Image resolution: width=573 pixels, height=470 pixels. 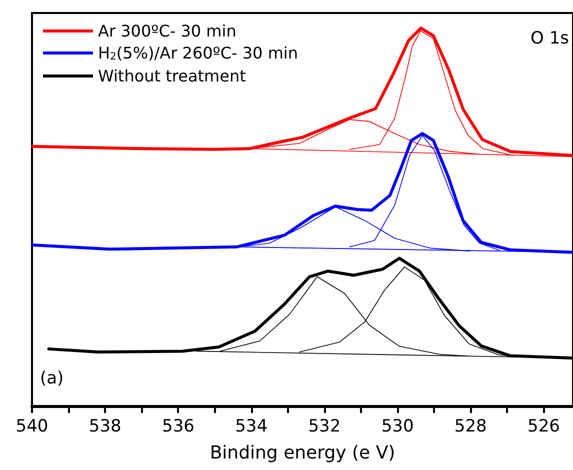 I want to click on x-tick-label: 540, so click(x=32, y=426).